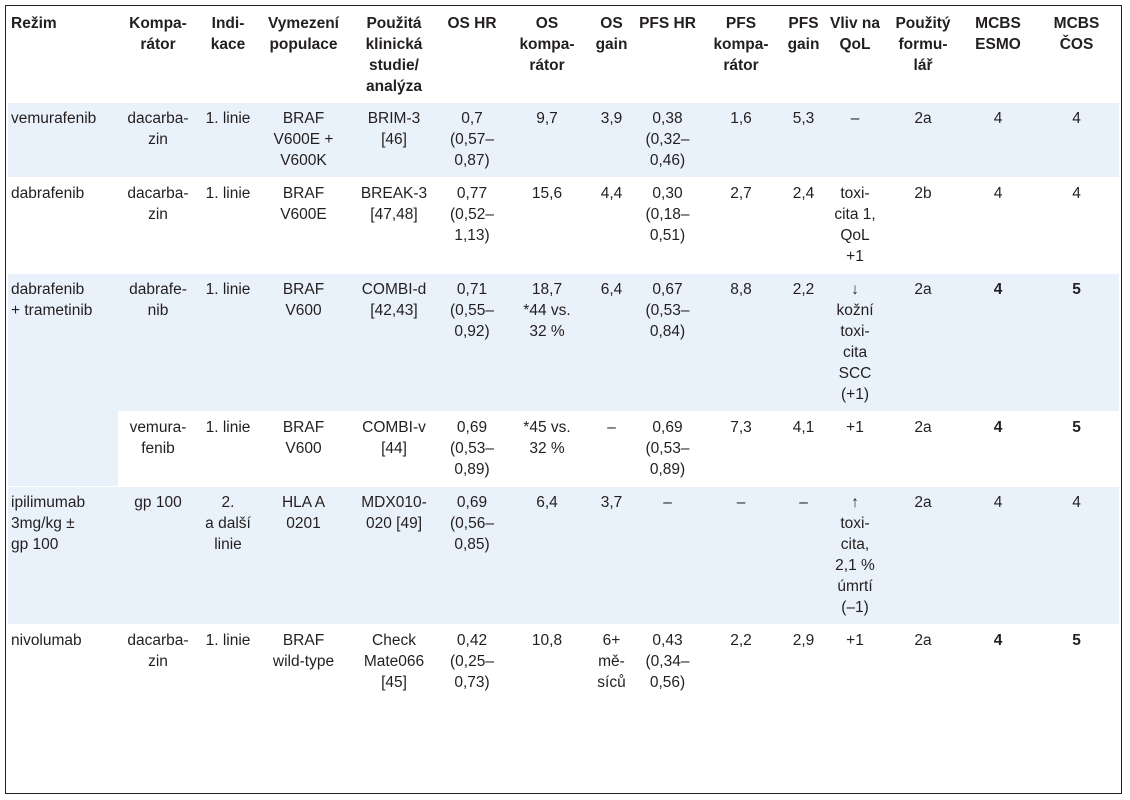  Describe the element at coordinates (741, 449) in the screenshot. I see `cell-pfs-comparator: 7,3` at that location.